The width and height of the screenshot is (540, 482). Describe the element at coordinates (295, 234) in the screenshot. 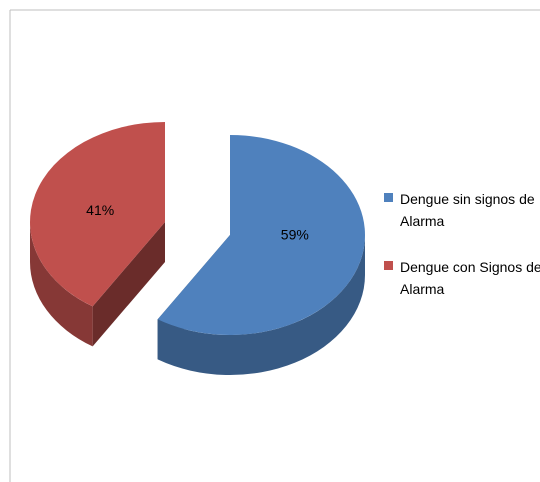

I see `data-label: 59%` at that location.